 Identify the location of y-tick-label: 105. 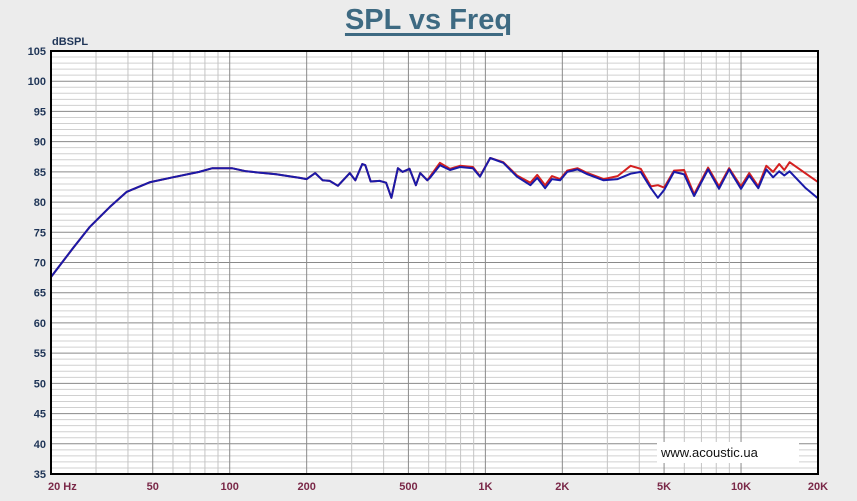
(37, 52).